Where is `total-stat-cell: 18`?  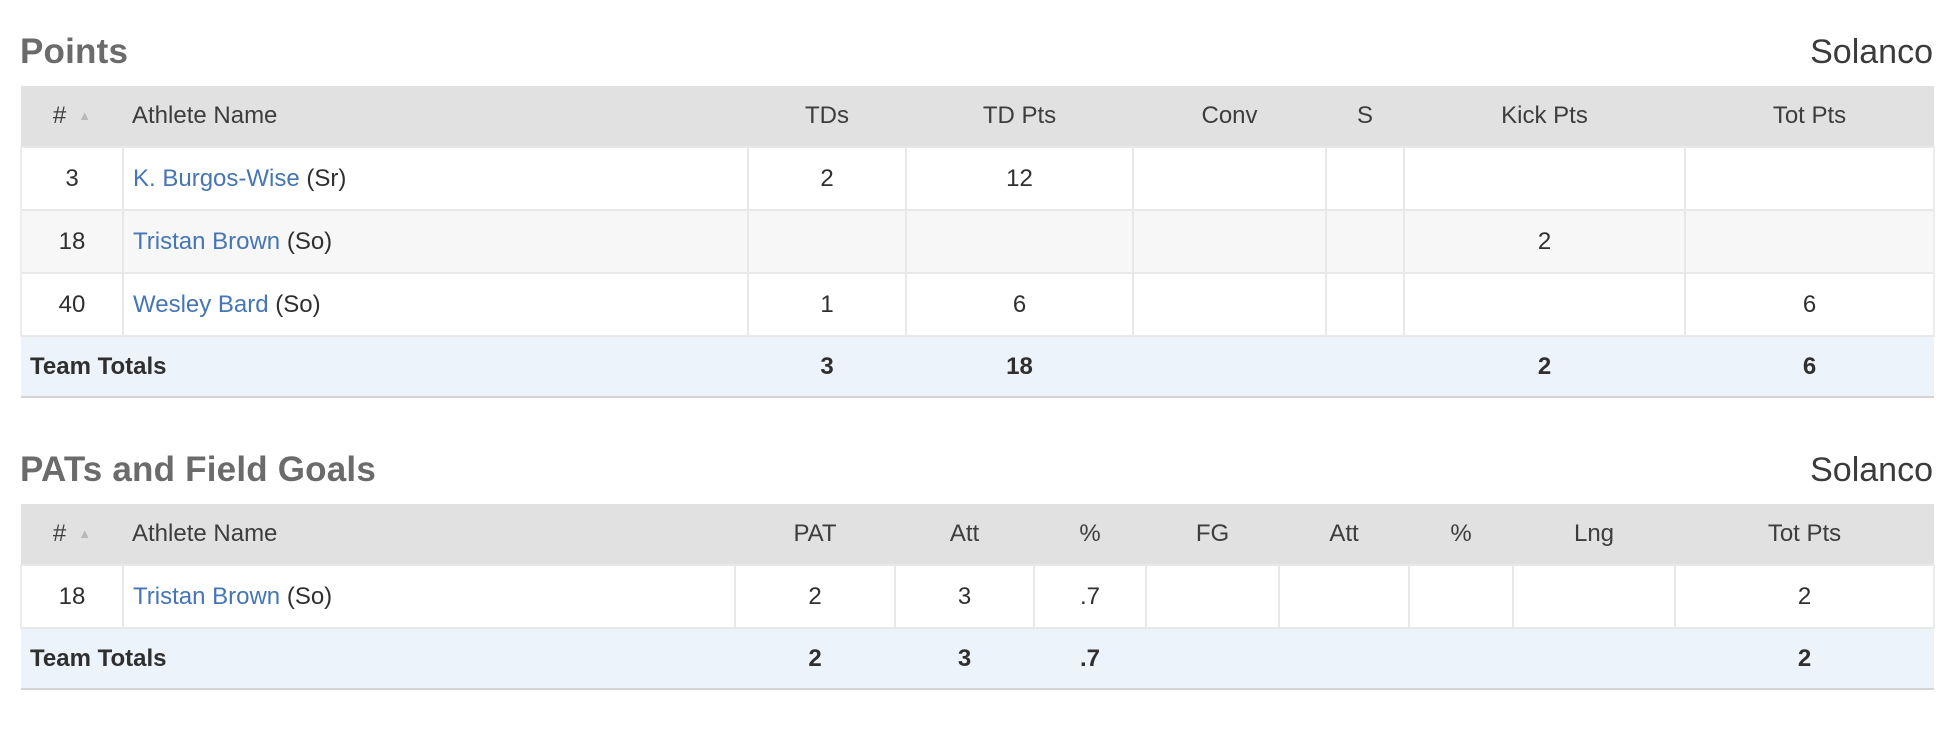
total-stat-cell: 18 is located at coordinates (1019, 366).